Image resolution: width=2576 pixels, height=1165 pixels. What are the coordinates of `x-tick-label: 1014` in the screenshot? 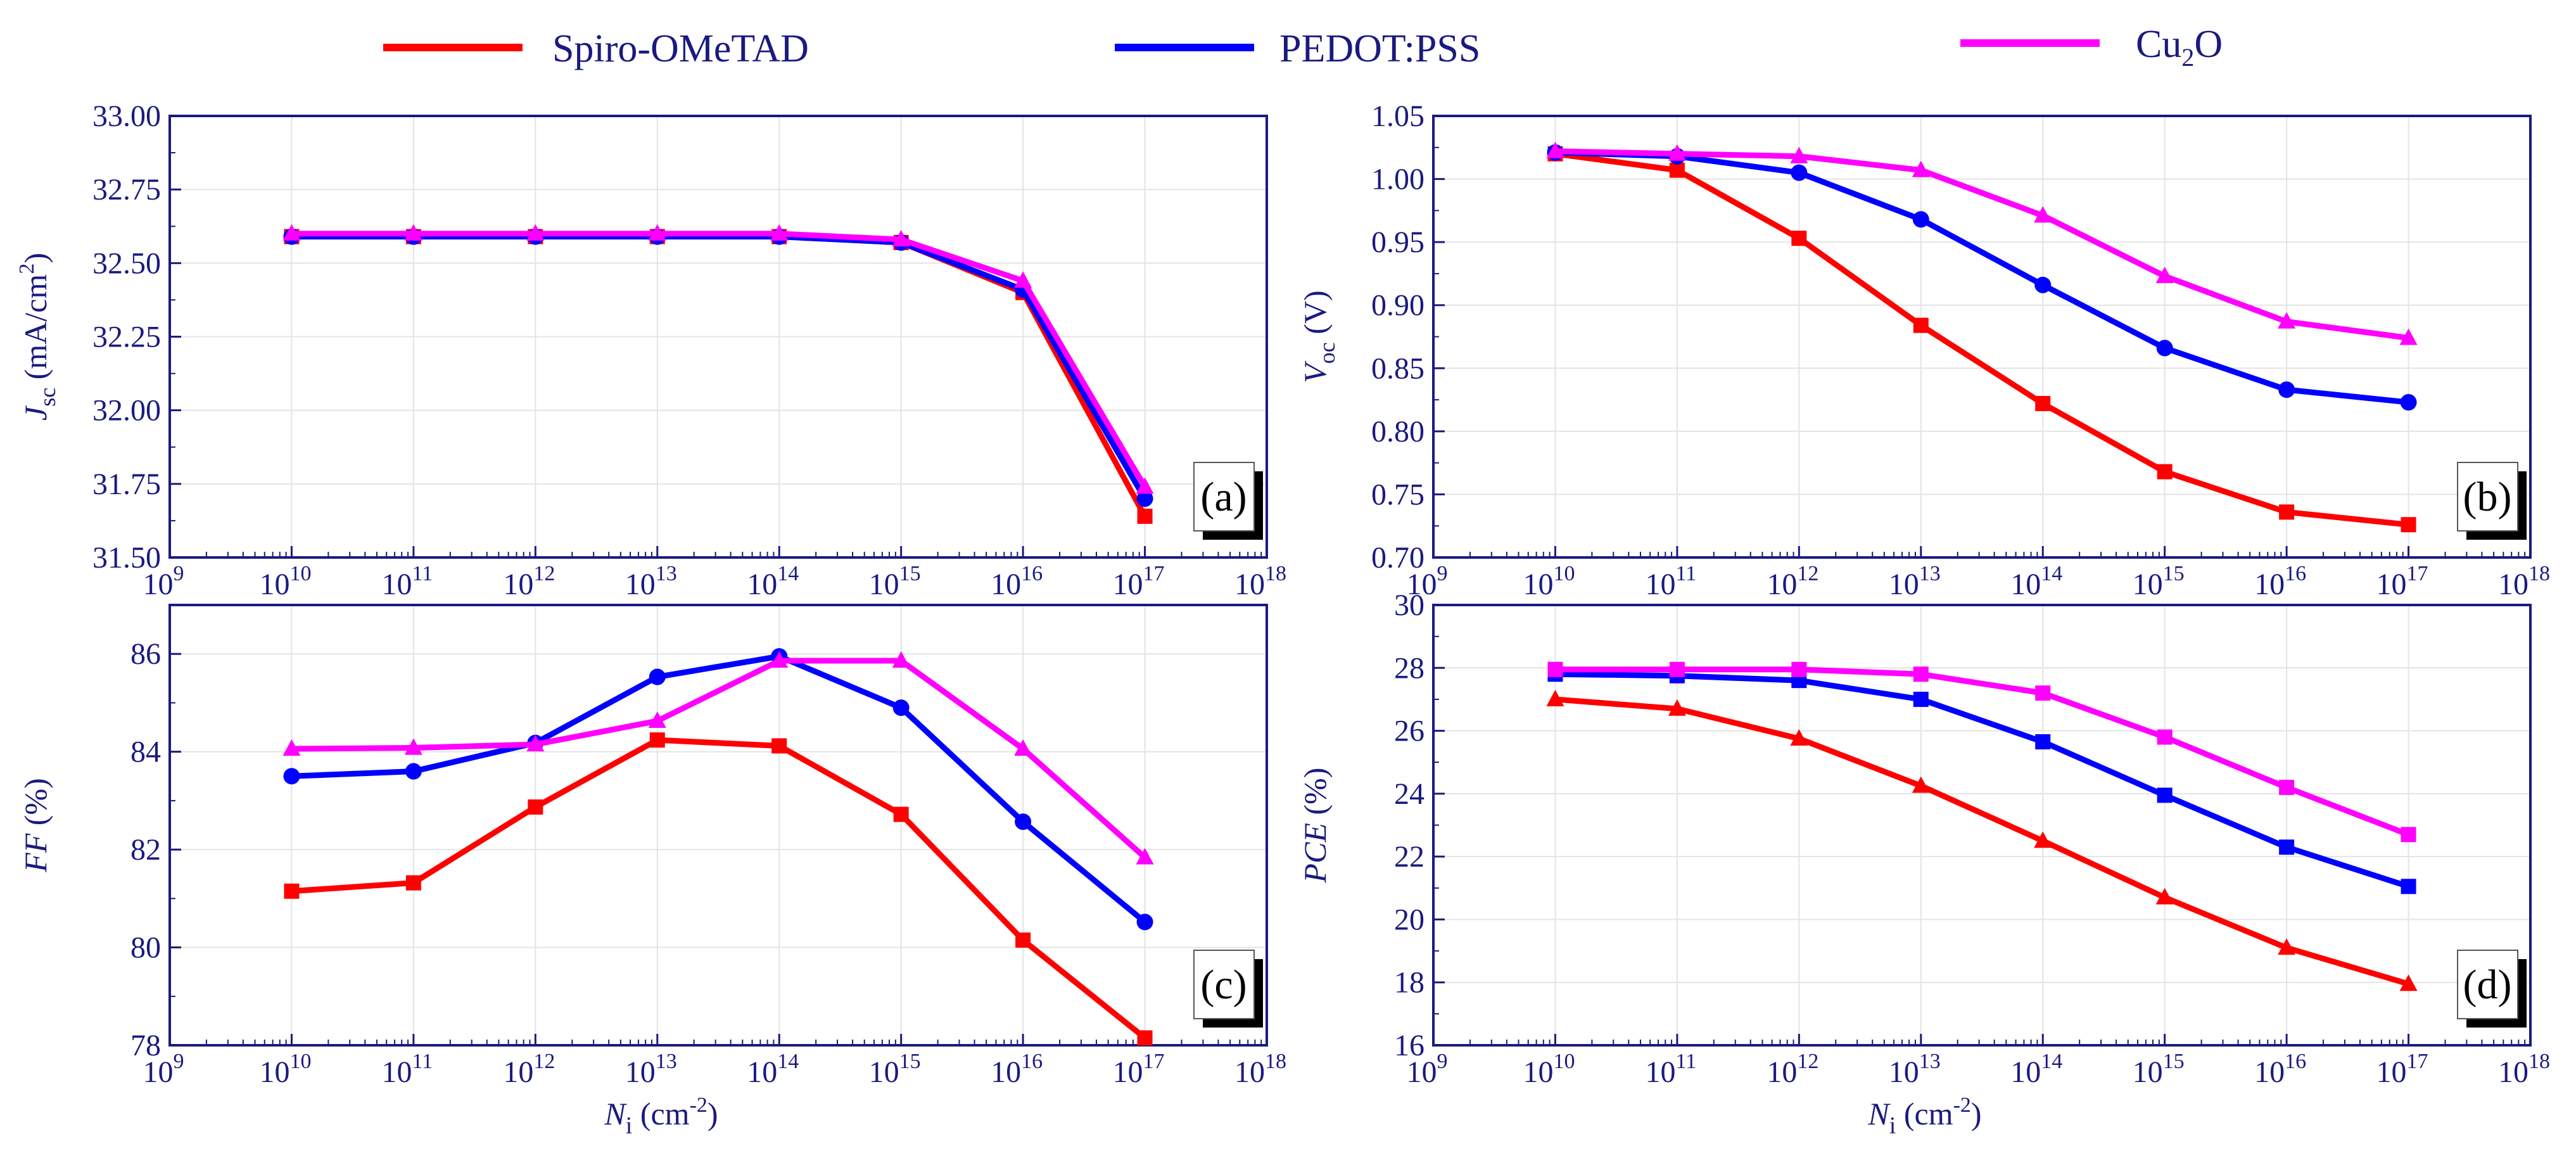 It's located at (773, 1069).